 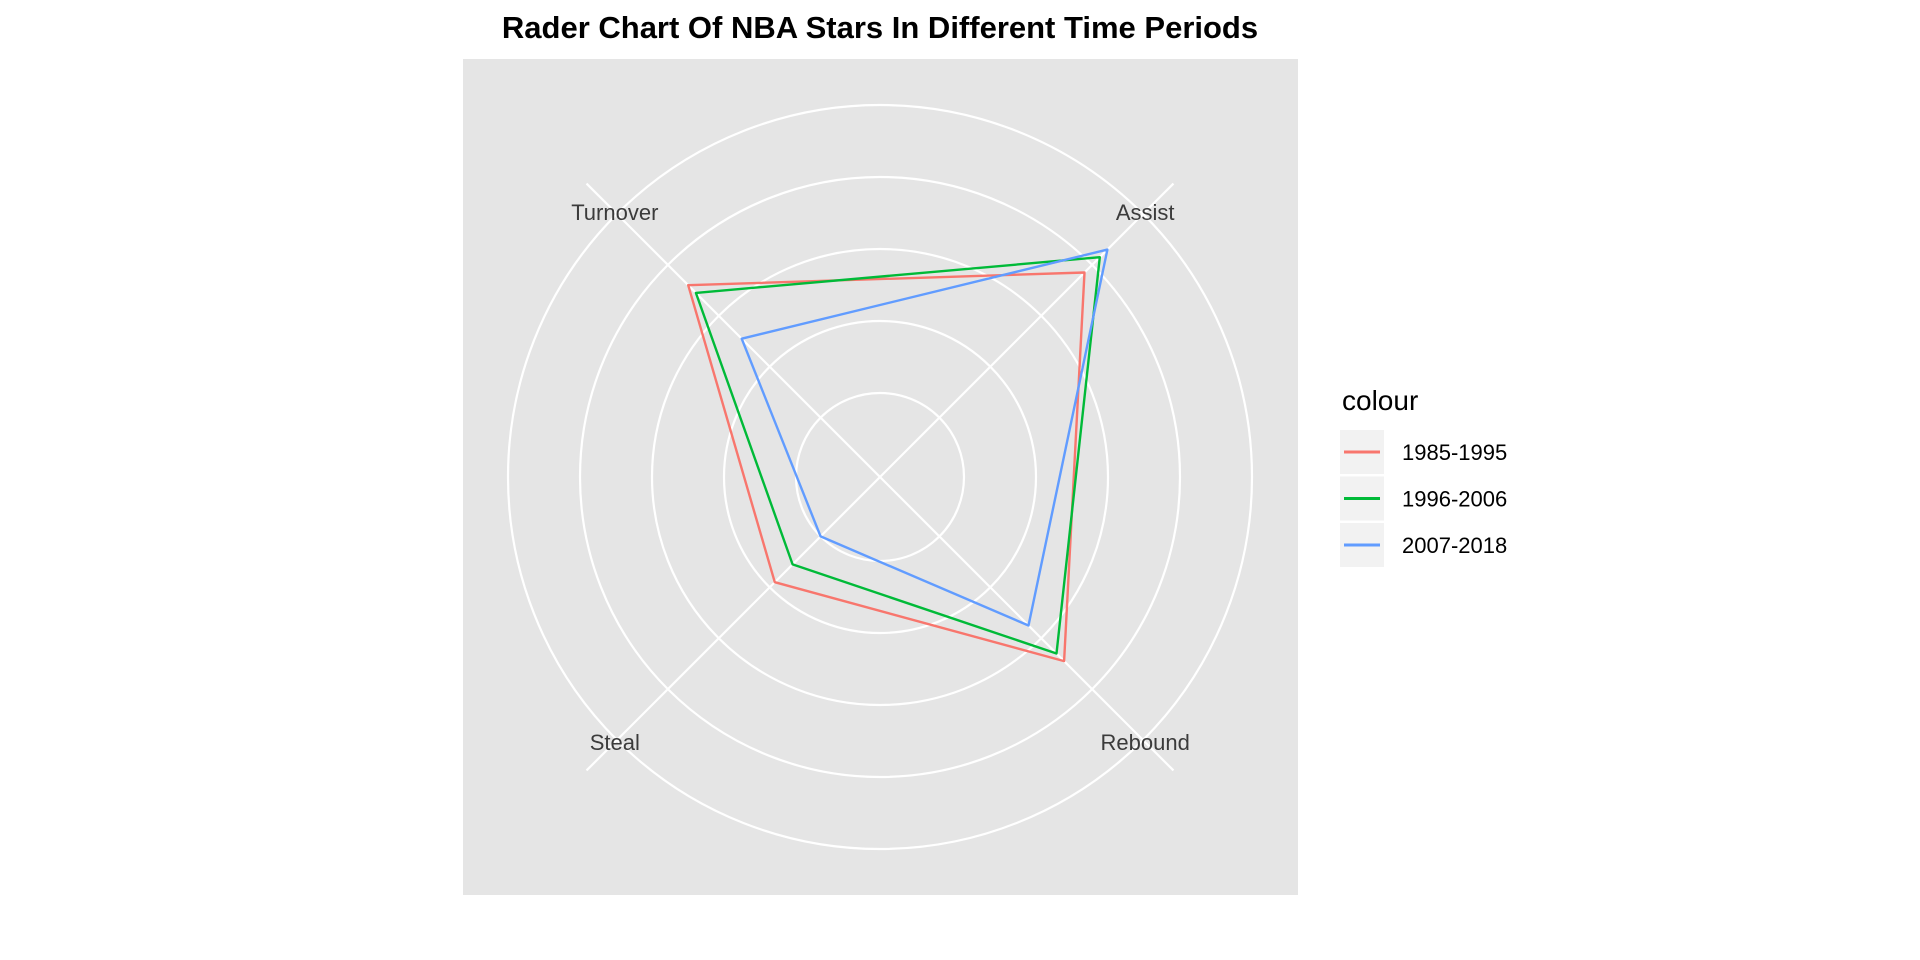 I want to click on axis-spoke-assist, so click(x=1027, y=330).